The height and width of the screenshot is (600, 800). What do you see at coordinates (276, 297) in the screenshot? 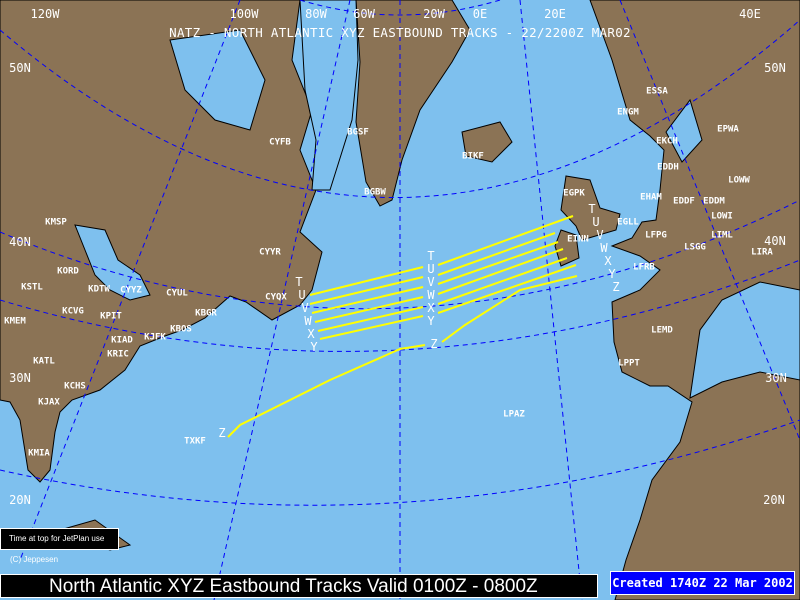
I see `airport-label: CYQX` at bounding box center [276, 297].